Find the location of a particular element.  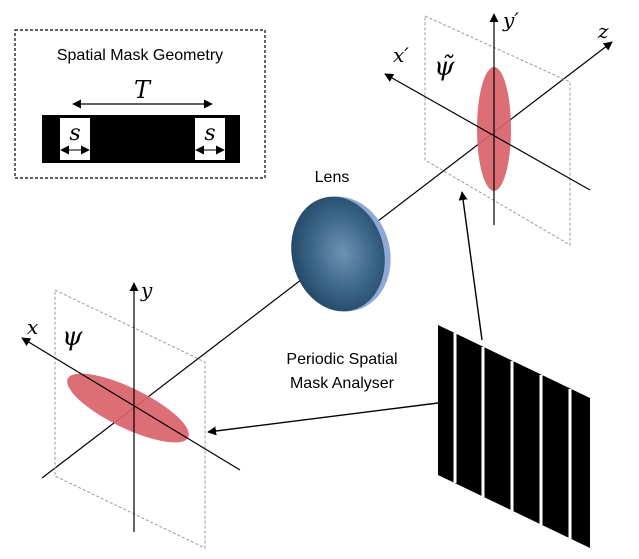

lens-label: Lens is located at coordinates (332, 177).